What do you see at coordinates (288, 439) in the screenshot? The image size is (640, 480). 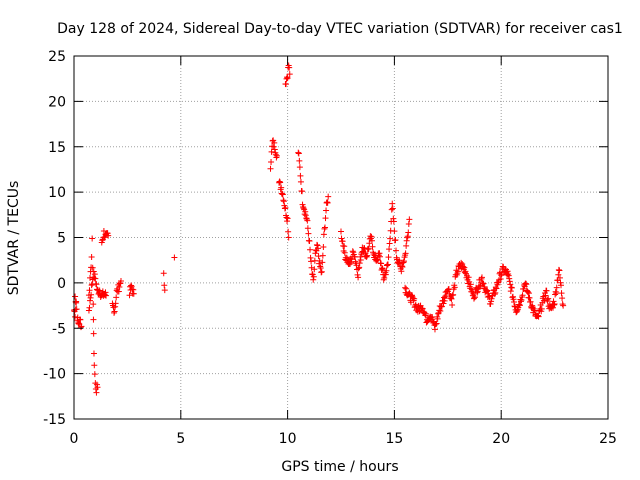 I see `x-tick-label: 10` at bounding box center [288, 439].